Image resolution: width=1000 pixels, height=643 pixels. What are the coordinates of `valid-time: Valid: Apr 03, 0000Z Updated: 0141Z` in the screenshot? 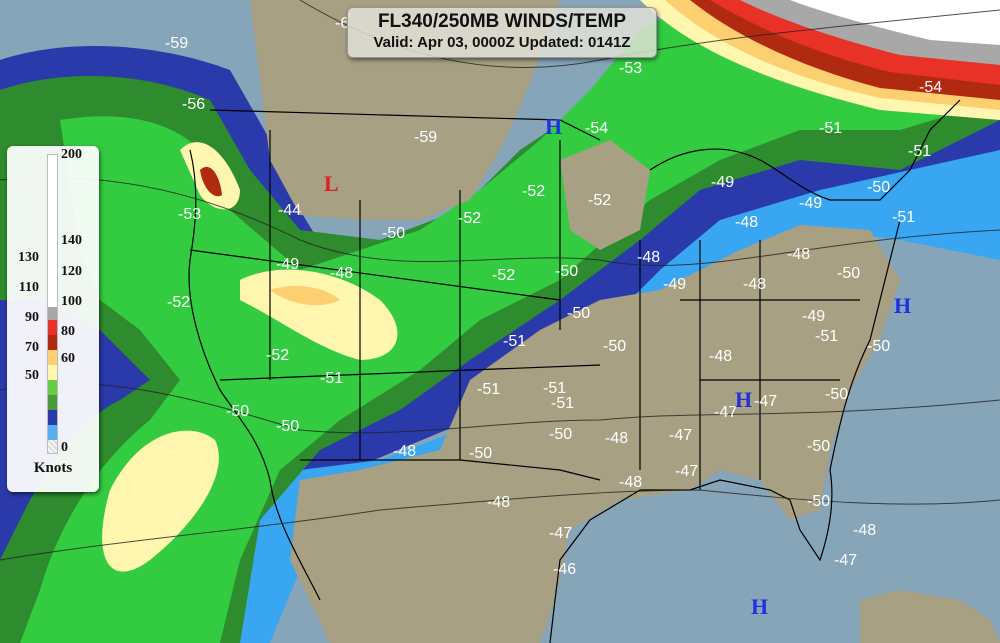 It's located at (502, 42).